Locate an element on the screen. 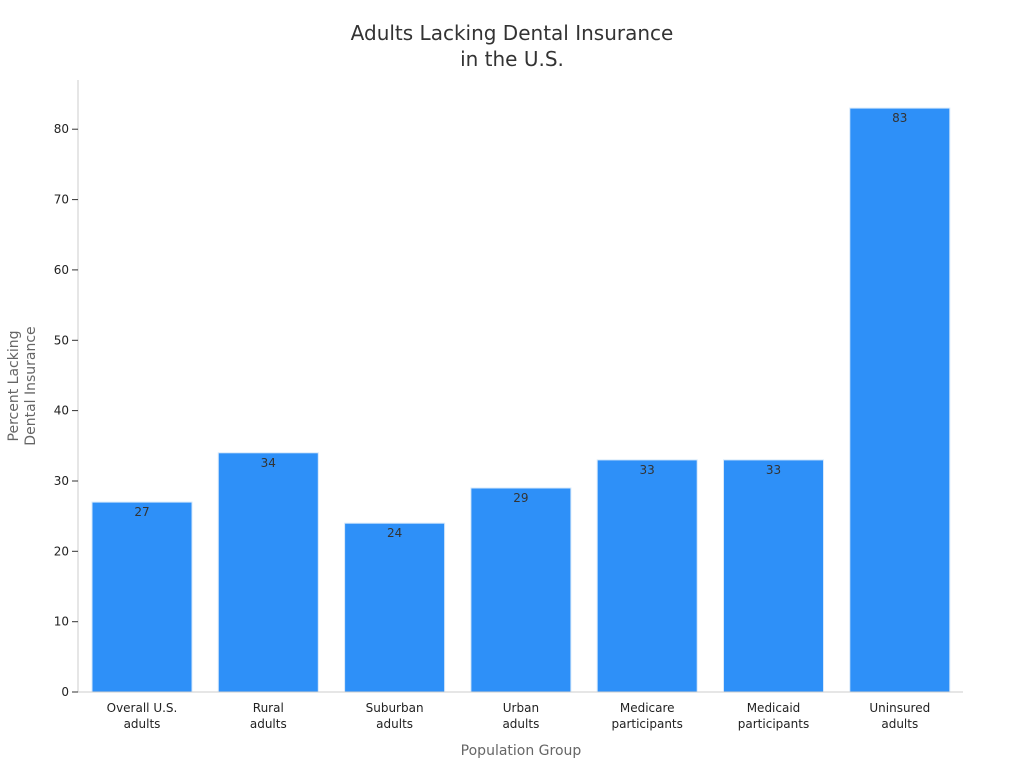  y-tick-label: 20 is located at coordinates (61, 551).